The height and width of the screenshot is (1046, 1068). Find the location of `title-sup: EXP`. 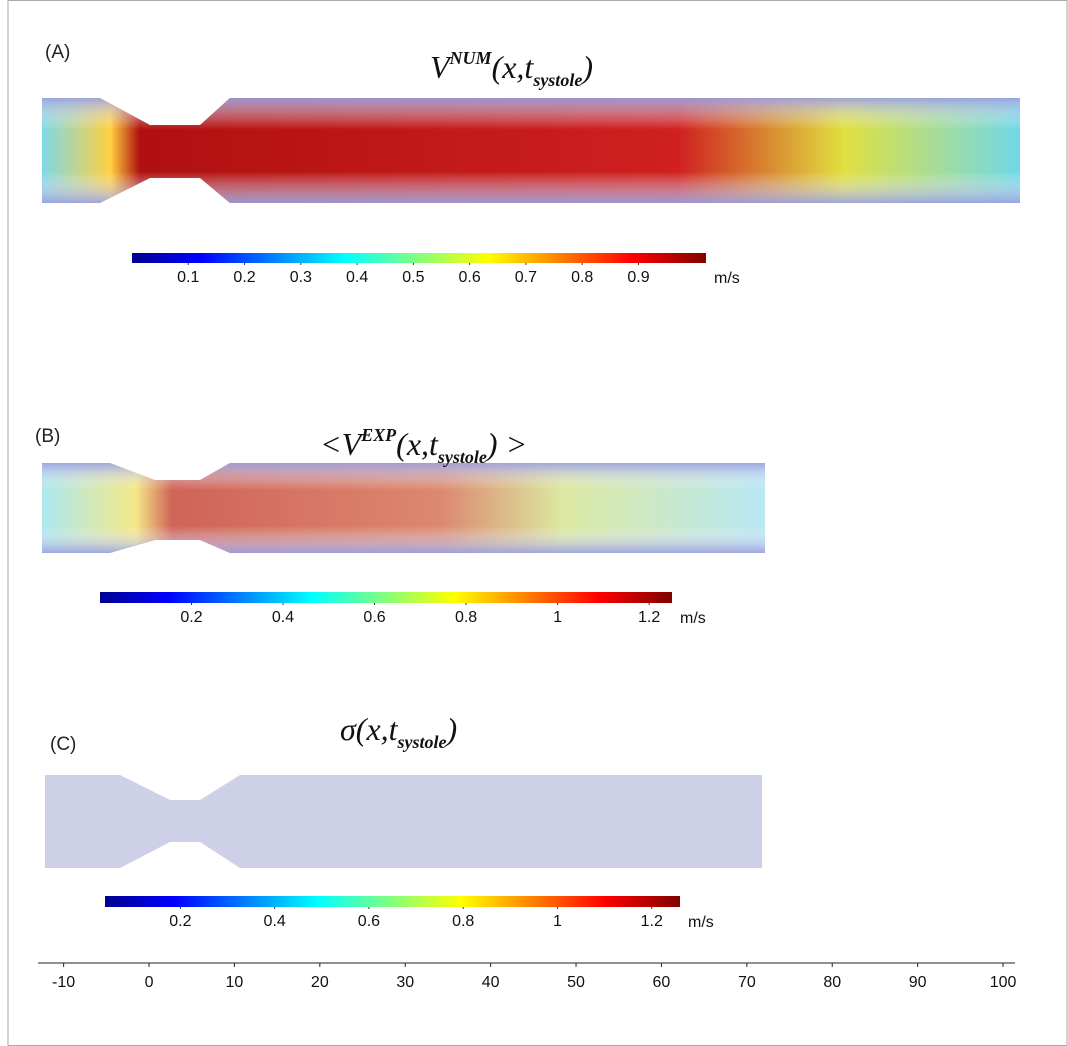

title-sup: EXP is located at coordinates (378, 435).